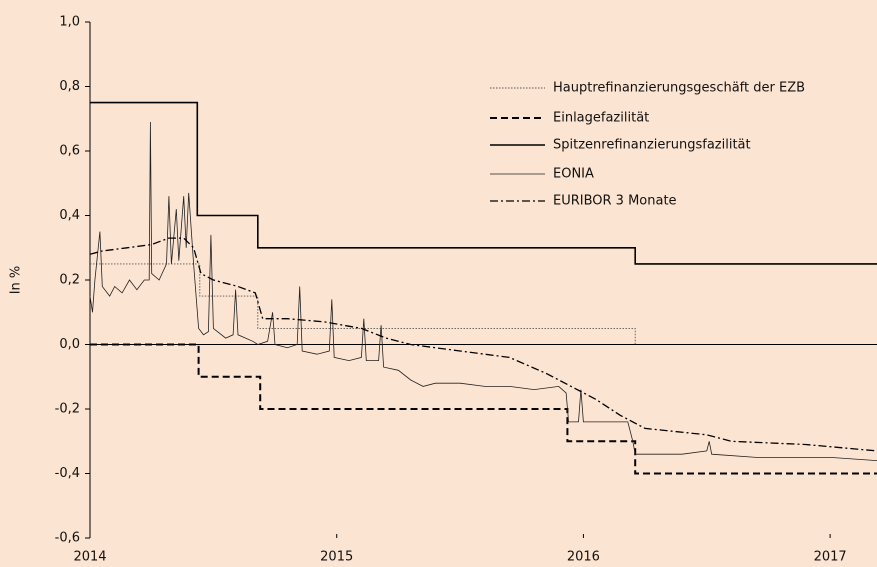  I want to click on y-tick-label: 0,4, so click(69, 215).